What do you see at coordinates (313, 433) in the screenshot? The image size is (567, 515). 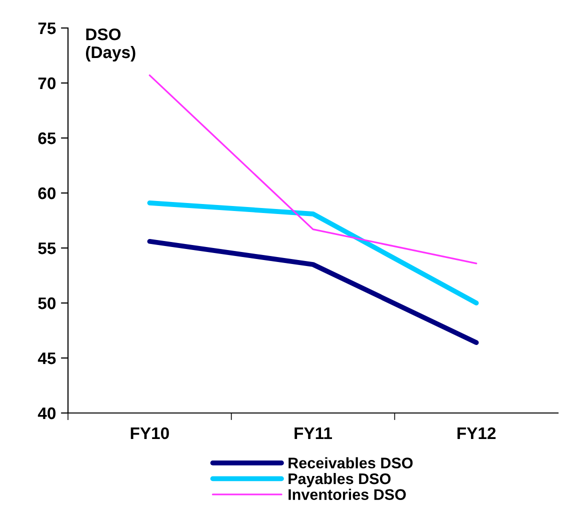 I see `x-tick-label: FY11` at bounding box center [313, 433].